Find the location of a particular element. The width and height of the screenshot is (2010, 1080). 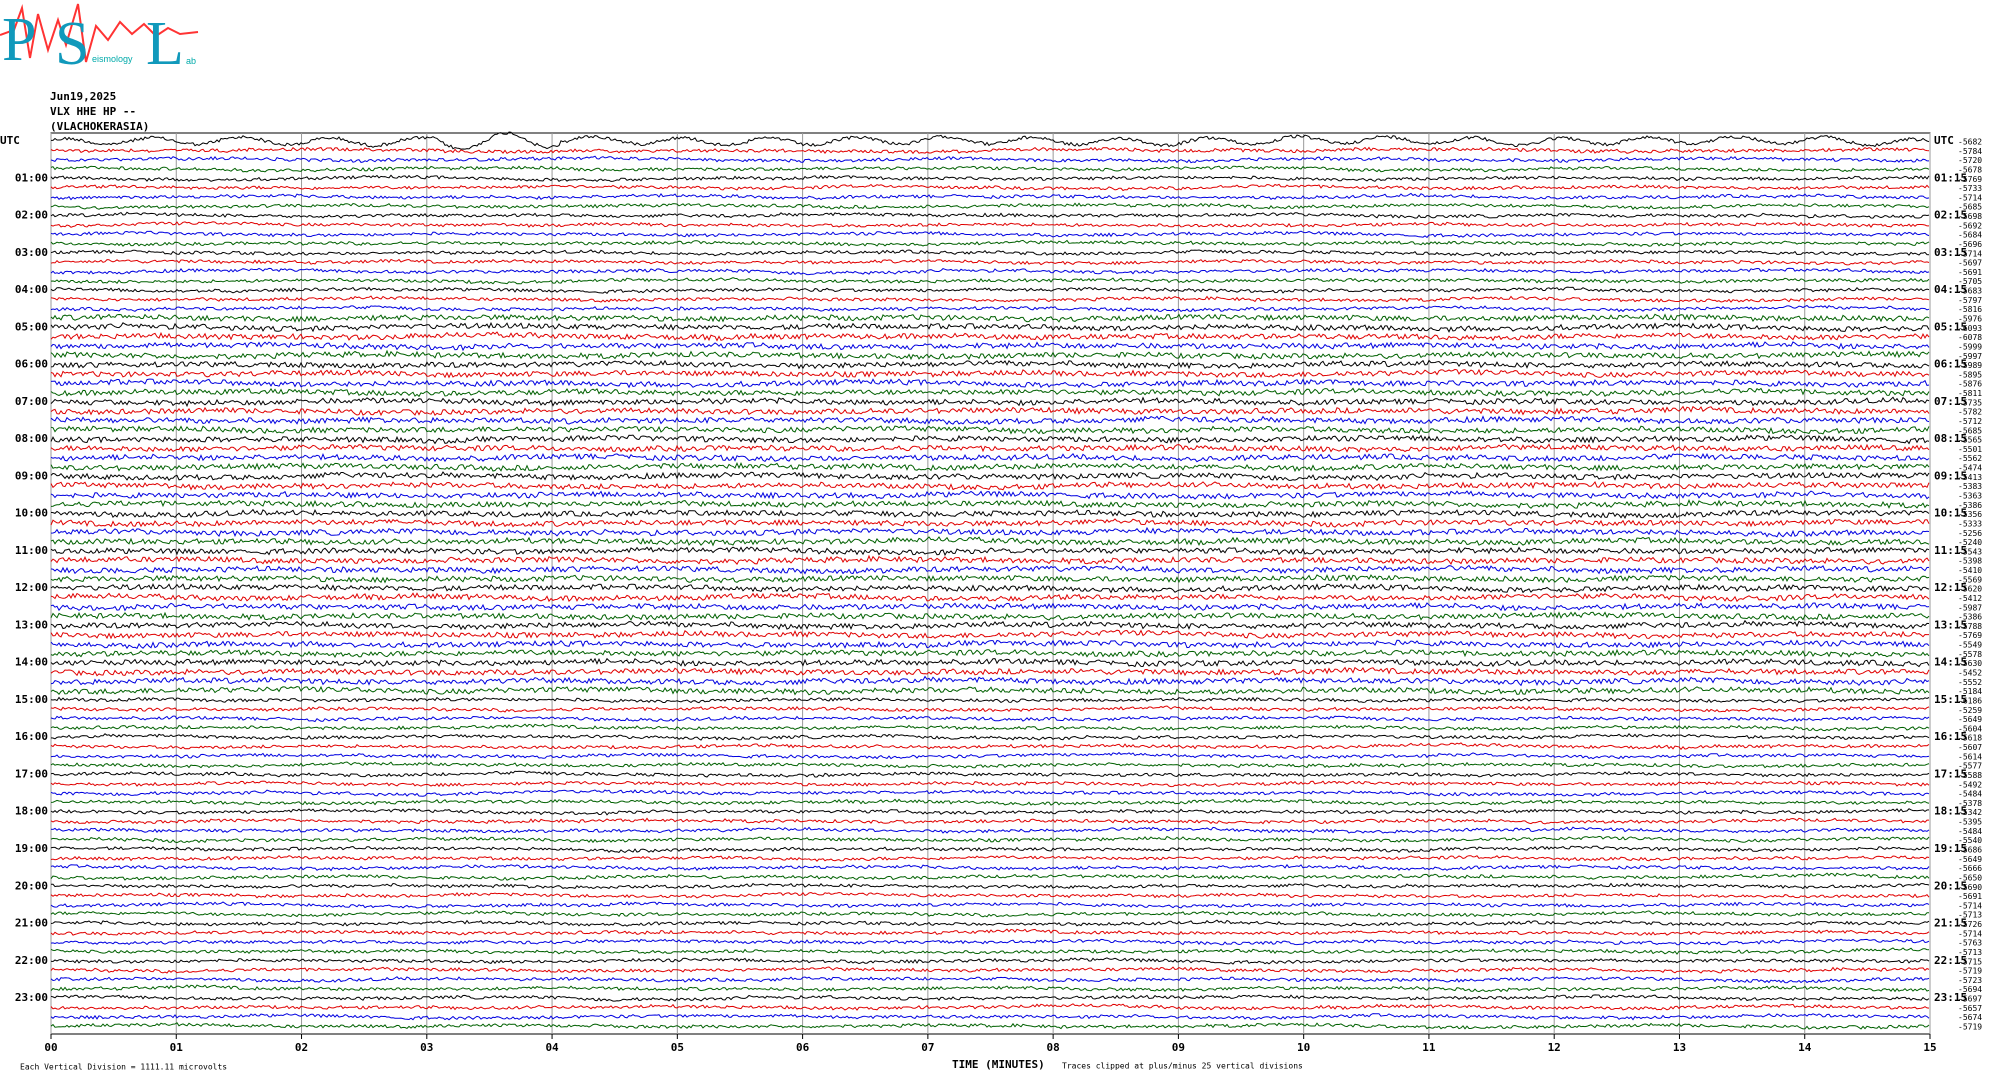

hour-label: 23:00 is located at coordinates (31, 997).